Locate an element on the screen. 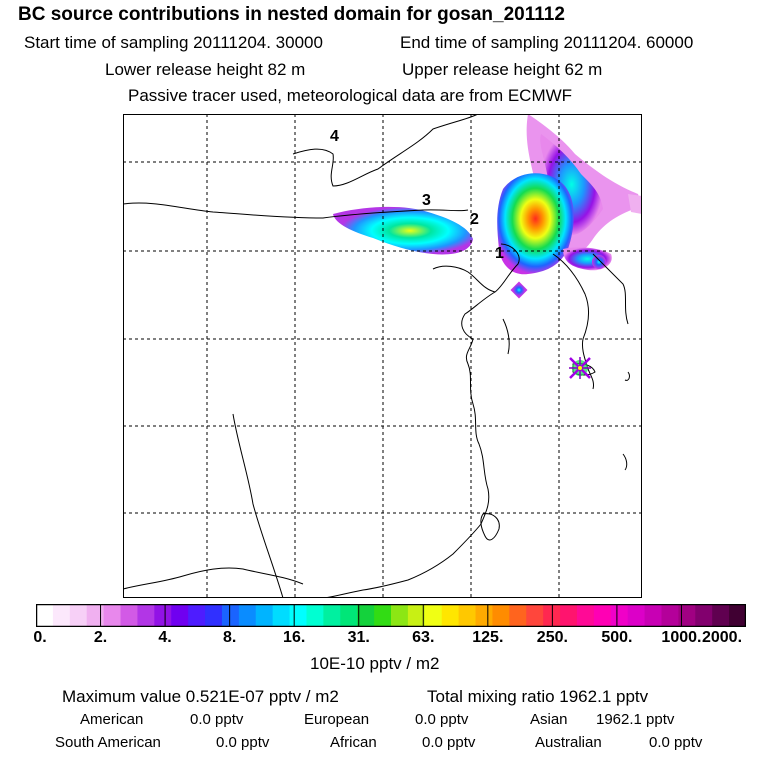  color-scale-tick-label: 250. is located at coordinates (552, 637).